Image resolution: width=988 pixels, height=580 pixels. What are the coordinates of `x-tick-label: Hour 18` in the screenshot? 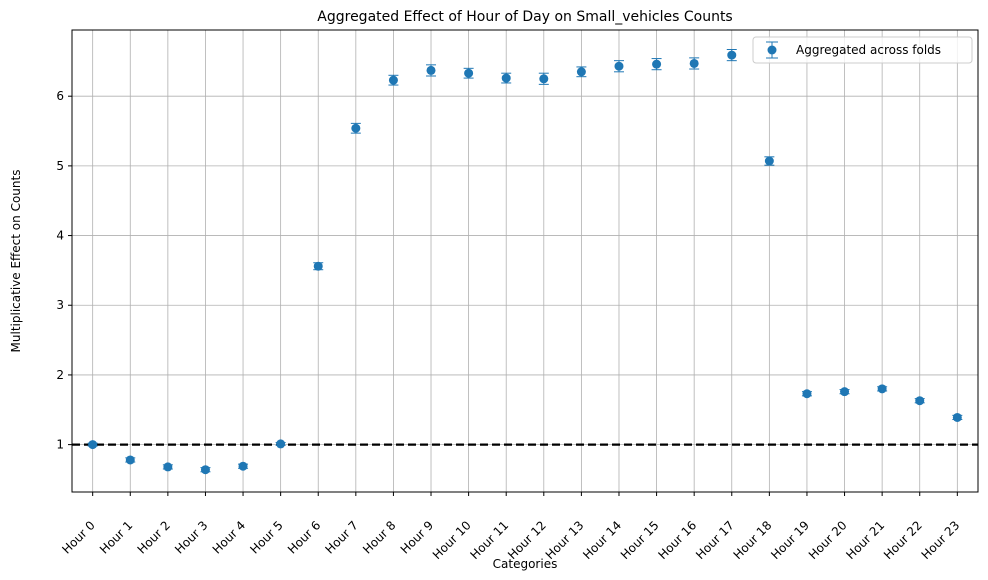 It's located at (753, 540).